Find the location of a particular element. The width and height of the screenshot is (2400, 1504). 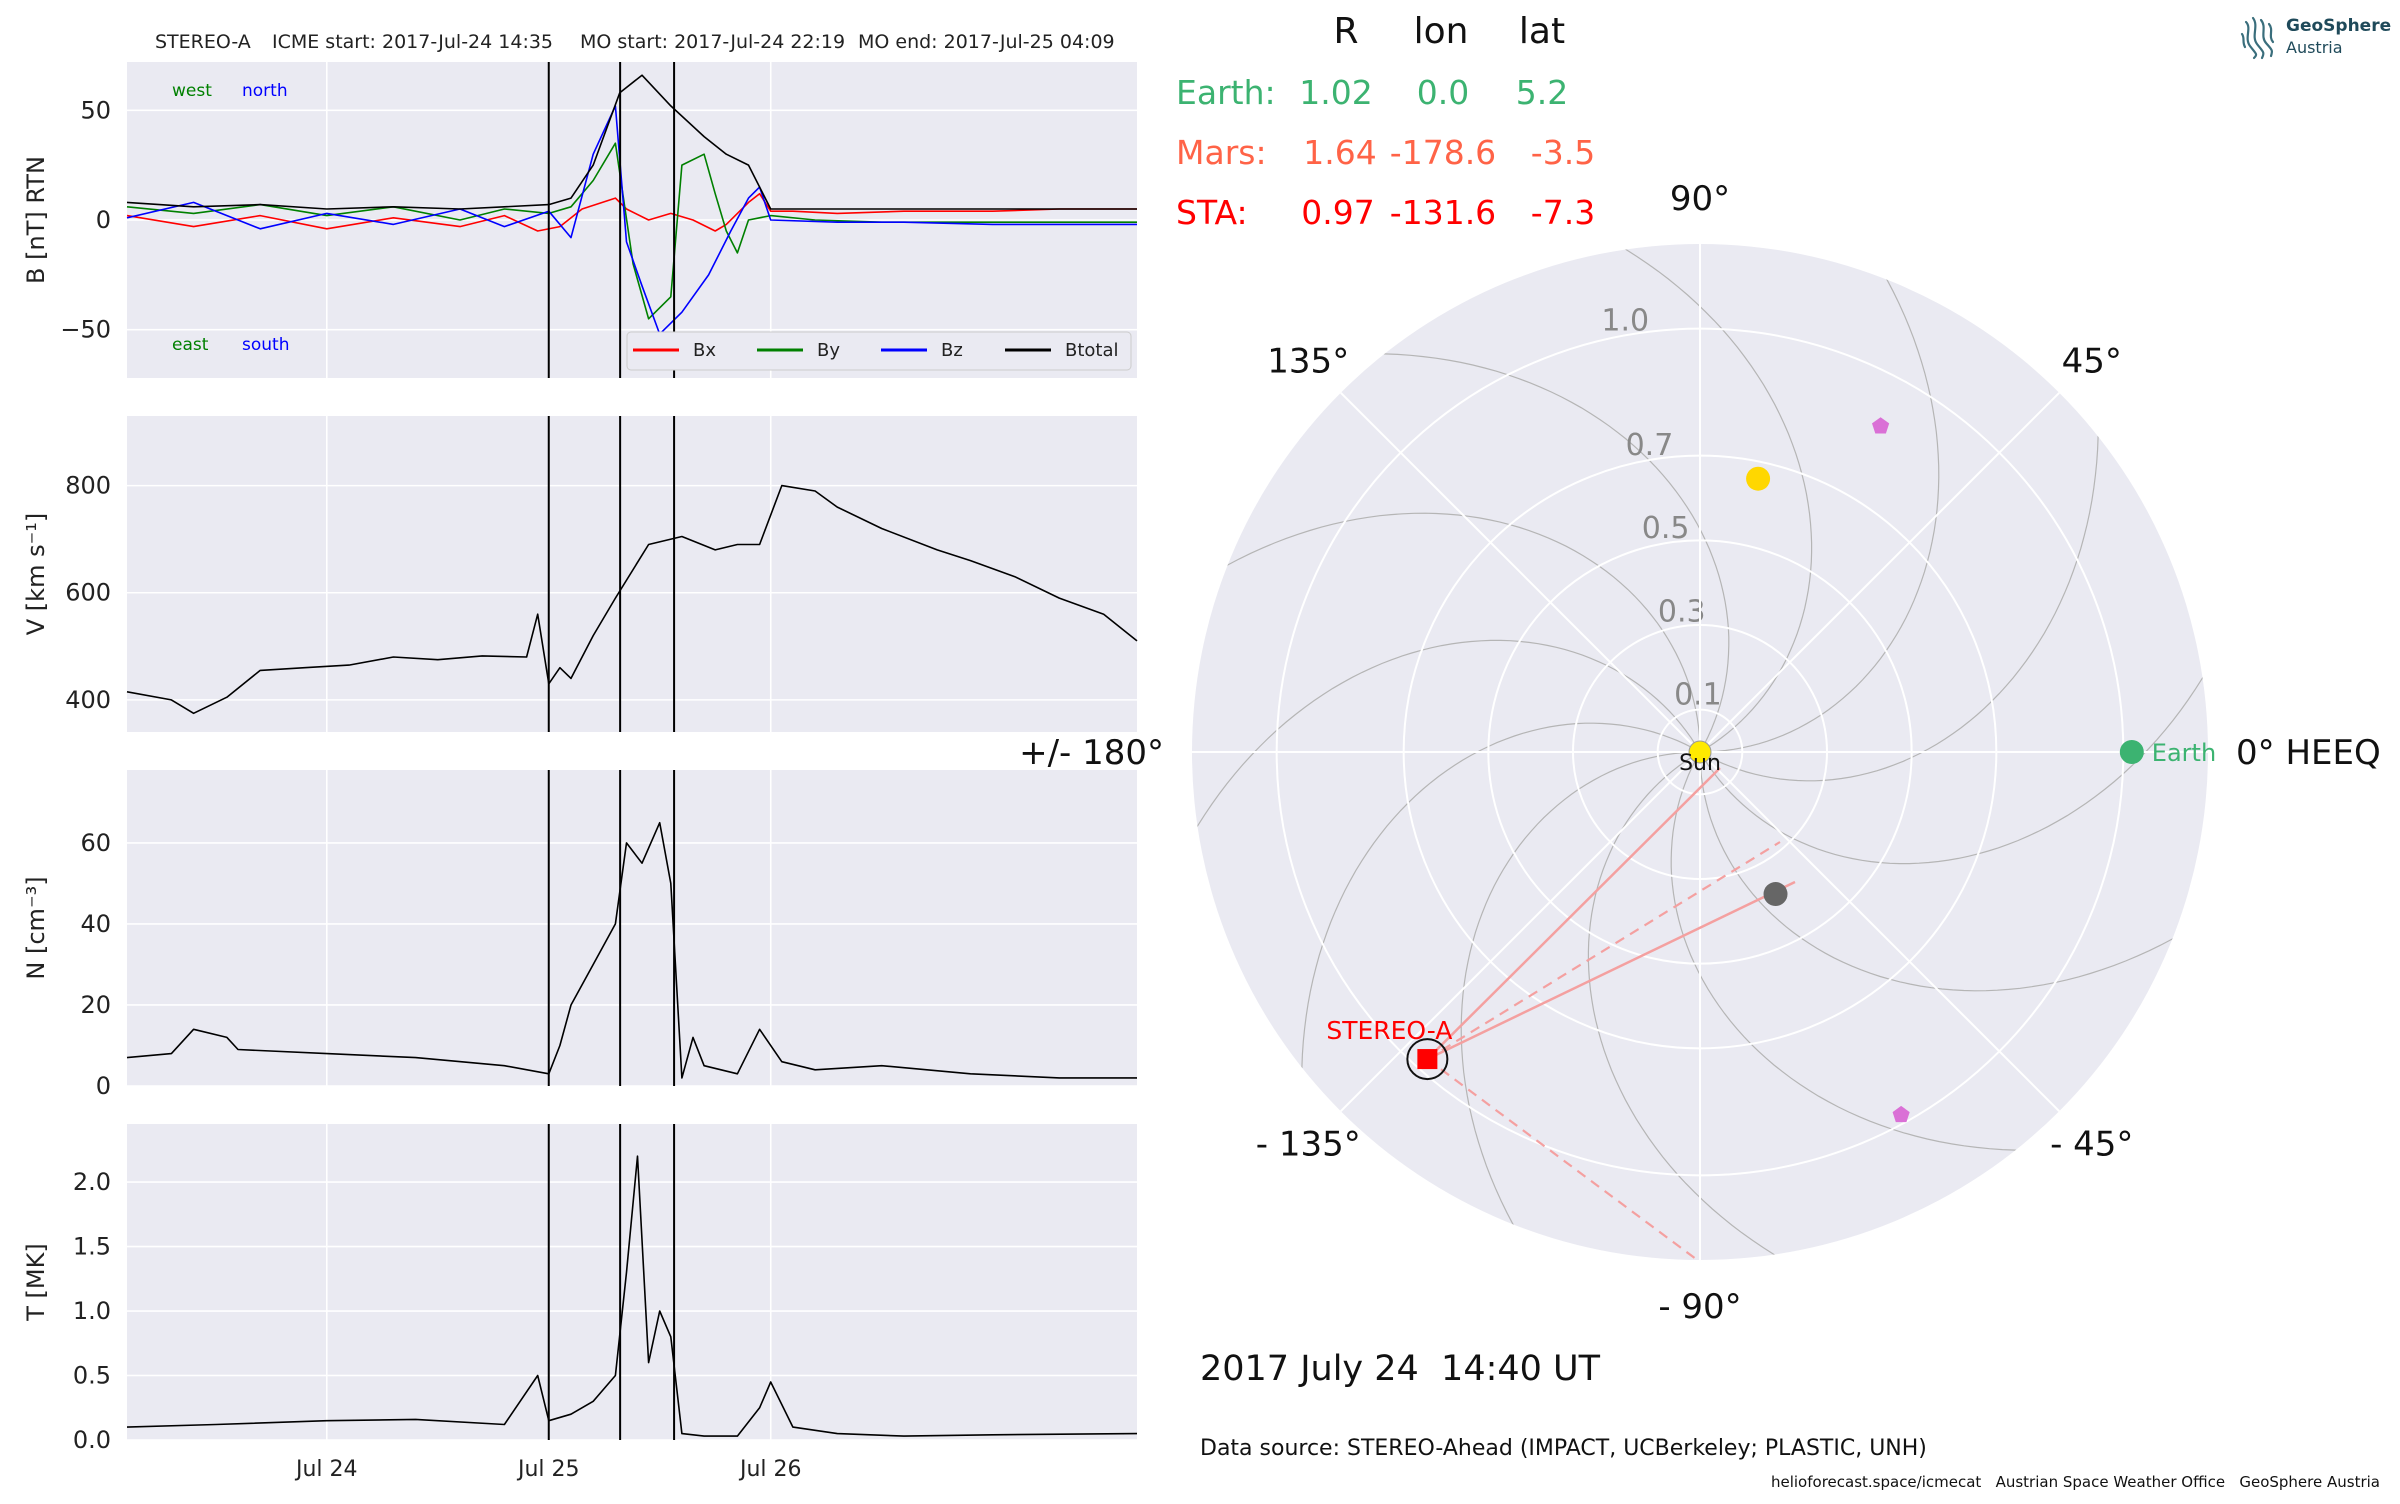

series-line-Bx is located at coordinates (631, 212).